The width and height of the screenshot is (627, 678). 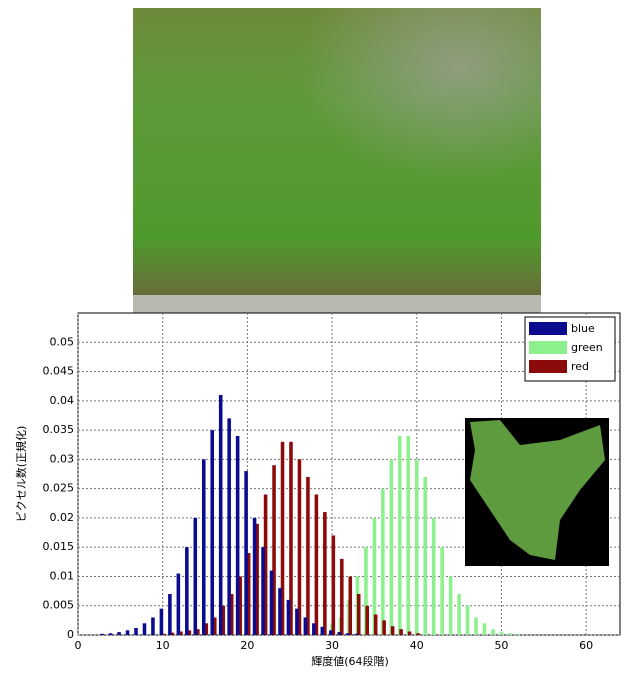 I want to click on legend-label: blue, so click(x=583, y=328).